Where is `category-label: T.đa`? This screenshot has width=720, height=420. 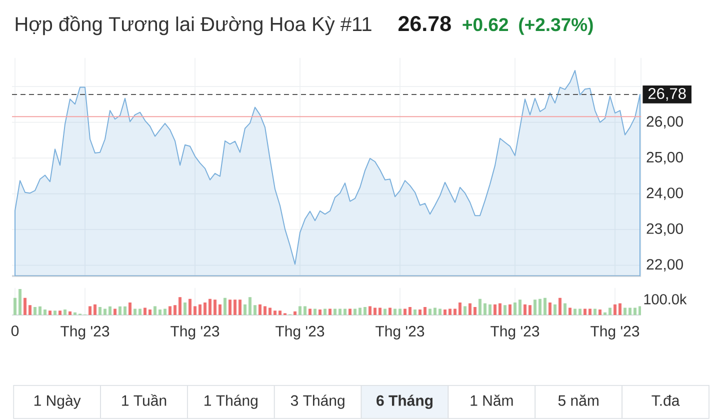
category-label: T.đa is located at coordinates (666, 400).